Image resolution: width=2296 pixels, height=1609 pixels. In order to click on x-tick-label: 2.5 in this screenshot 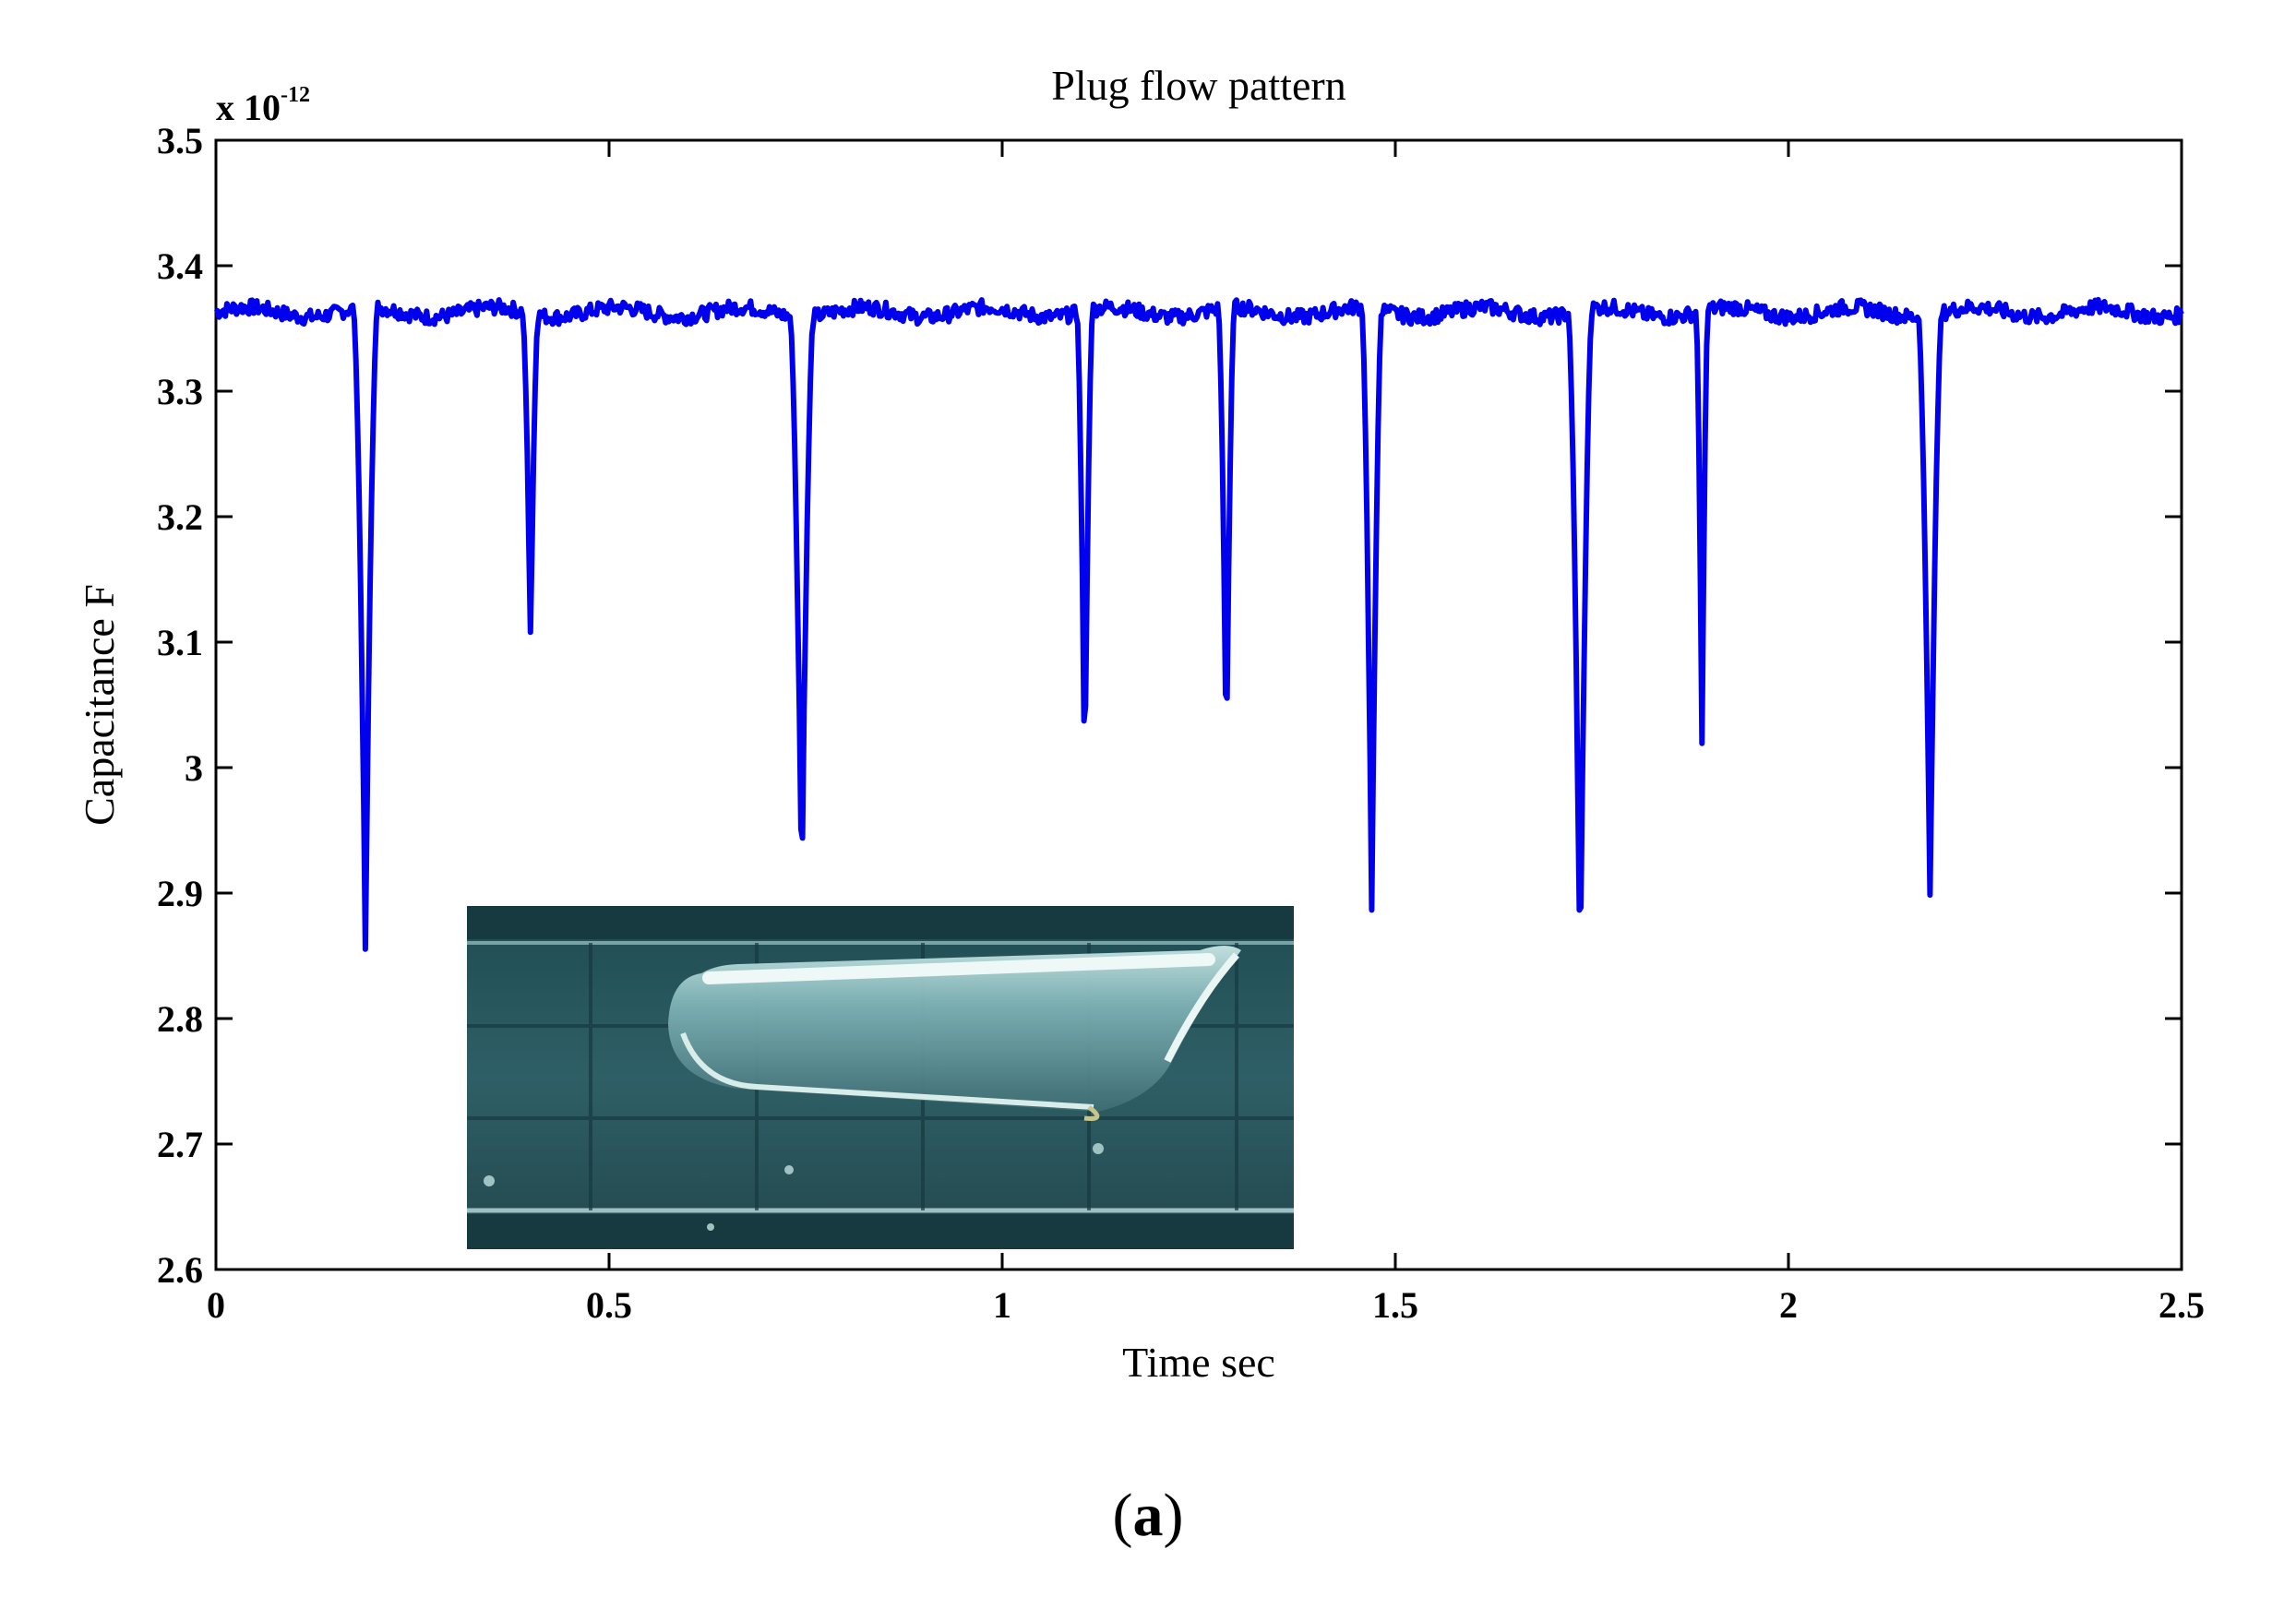, I will do `click(2181, 1305)`.